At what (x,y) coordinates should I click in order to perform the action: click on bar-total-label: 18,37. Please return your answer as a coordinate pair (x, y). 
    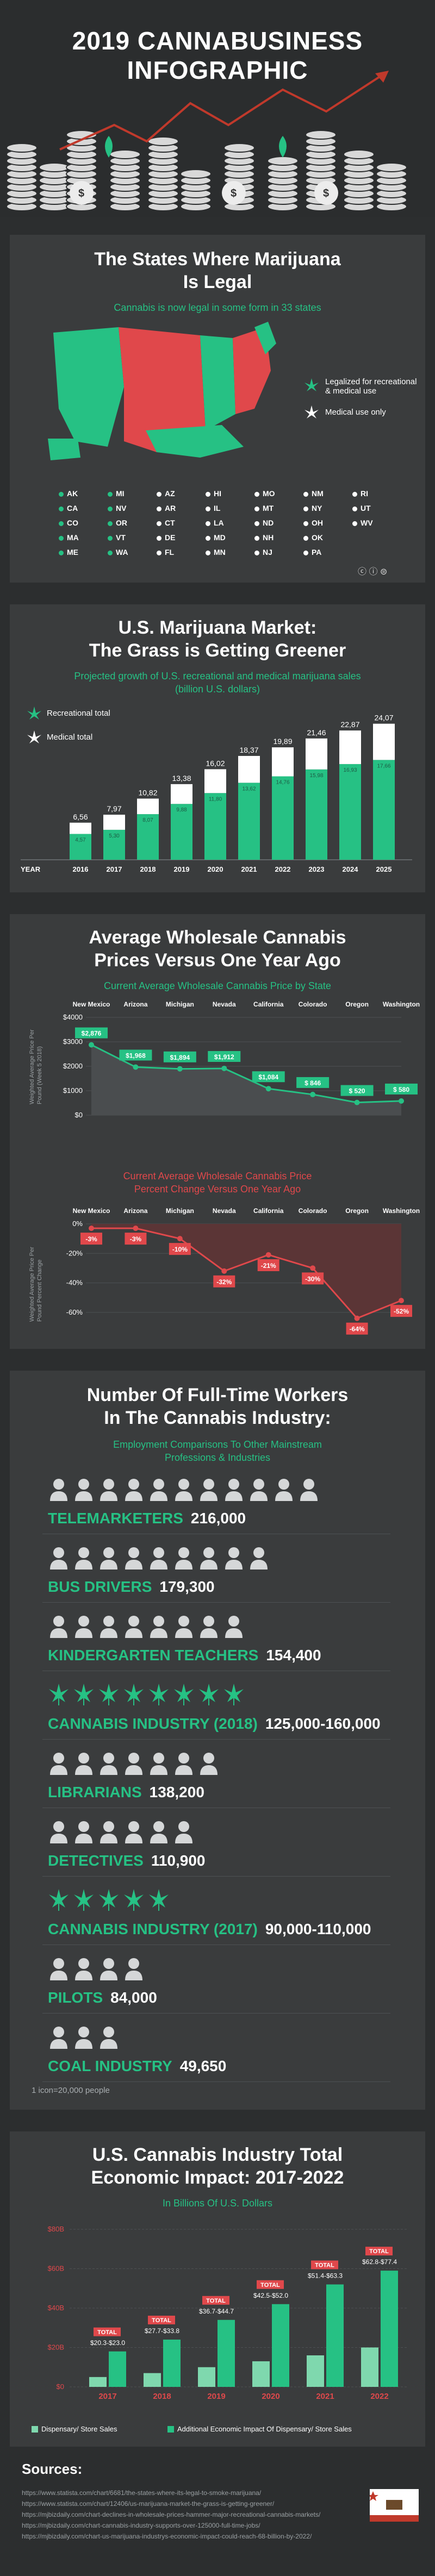
    Looking at the image, I should click on (248, 750).